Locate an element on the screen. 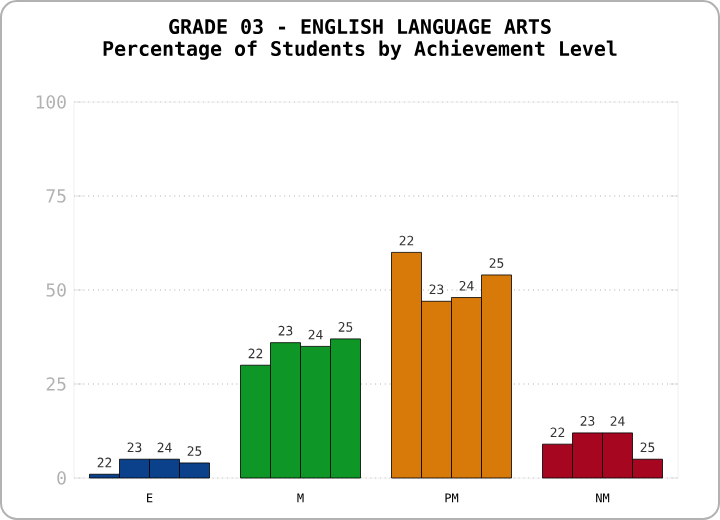 This screenshot has width=720, height=520. y-tick-label: 25 is located at coordinates (56, 384).